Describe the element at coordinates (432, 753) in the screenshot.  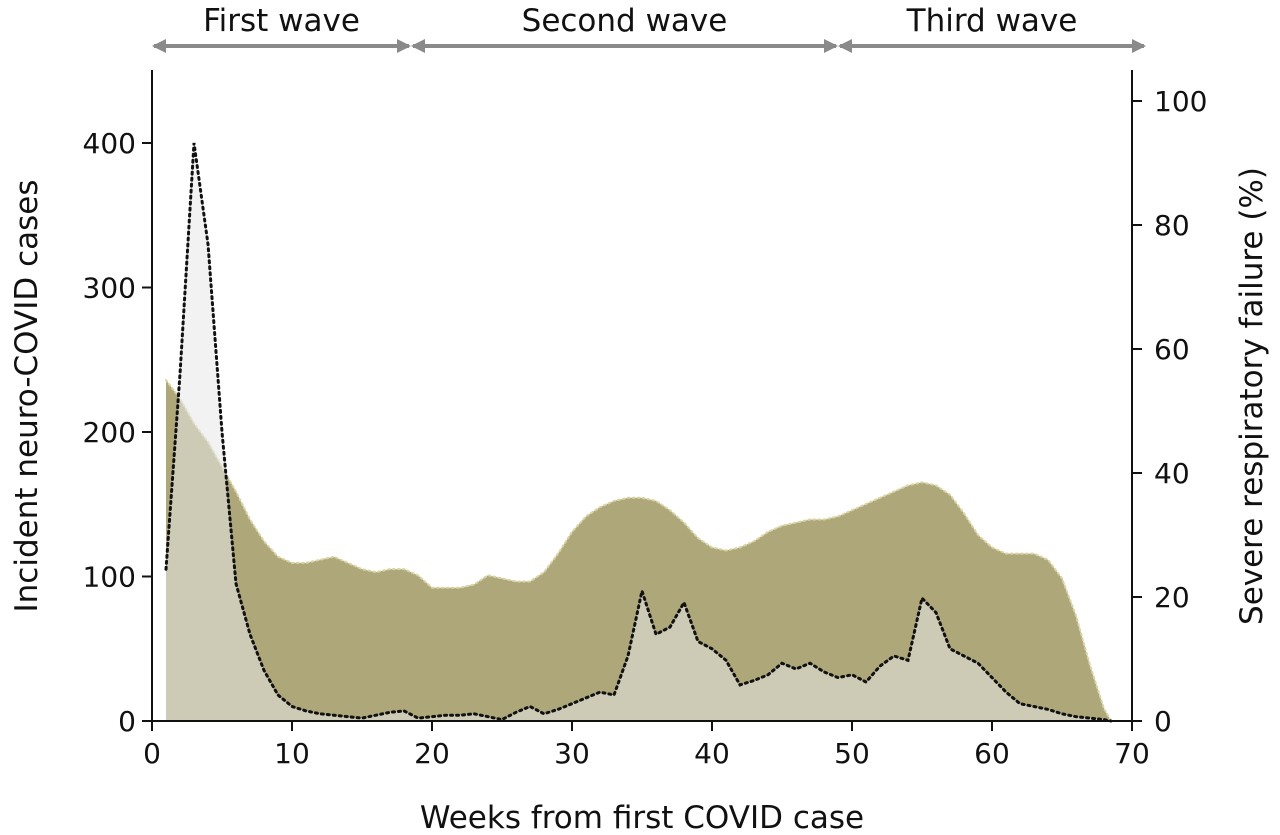
I see `x-tick-label: 20` at that location.